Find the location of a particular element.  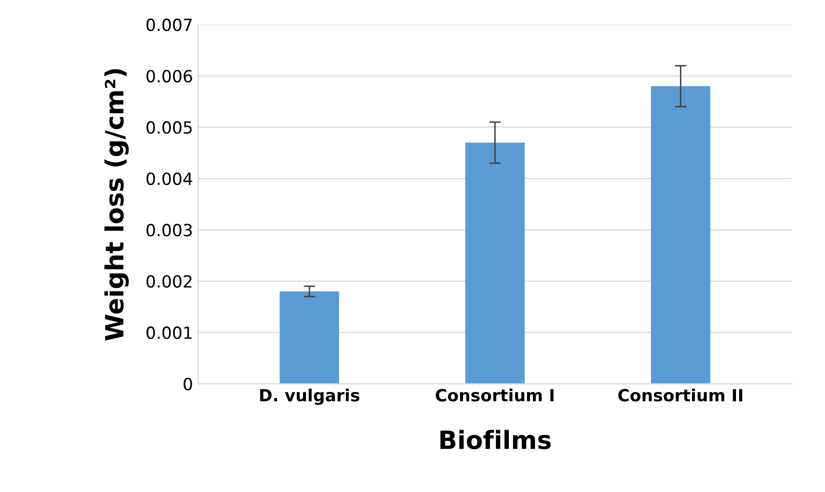

y-tick-label: 0.006 is located at coordinates (169, 76).